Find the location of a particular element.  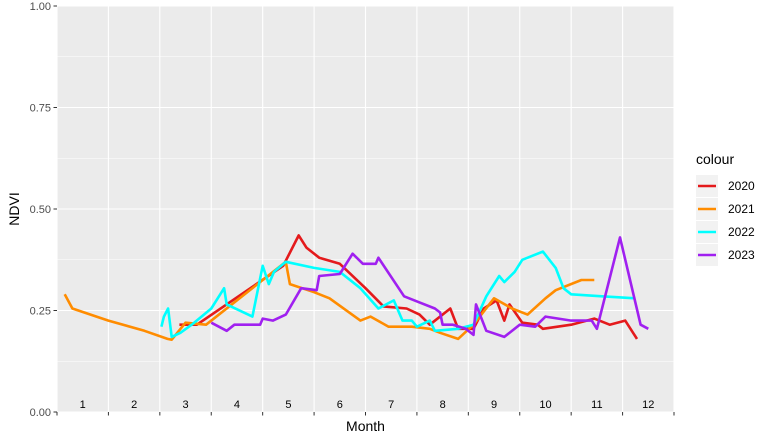

legend-label-2022: 2022 is located at coordinates (741, 232).